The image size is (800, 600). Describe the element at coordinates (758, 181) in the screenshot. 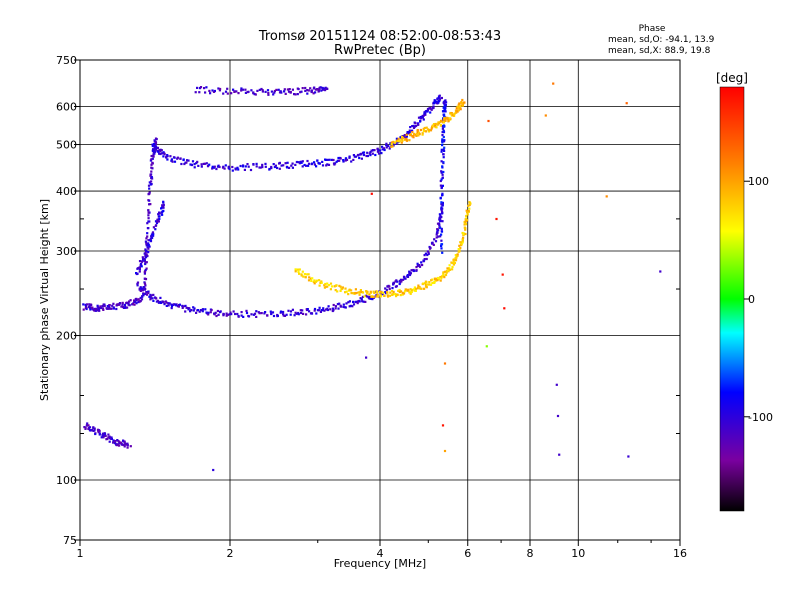

I see `colorbar-tick-label: 100` at that location.